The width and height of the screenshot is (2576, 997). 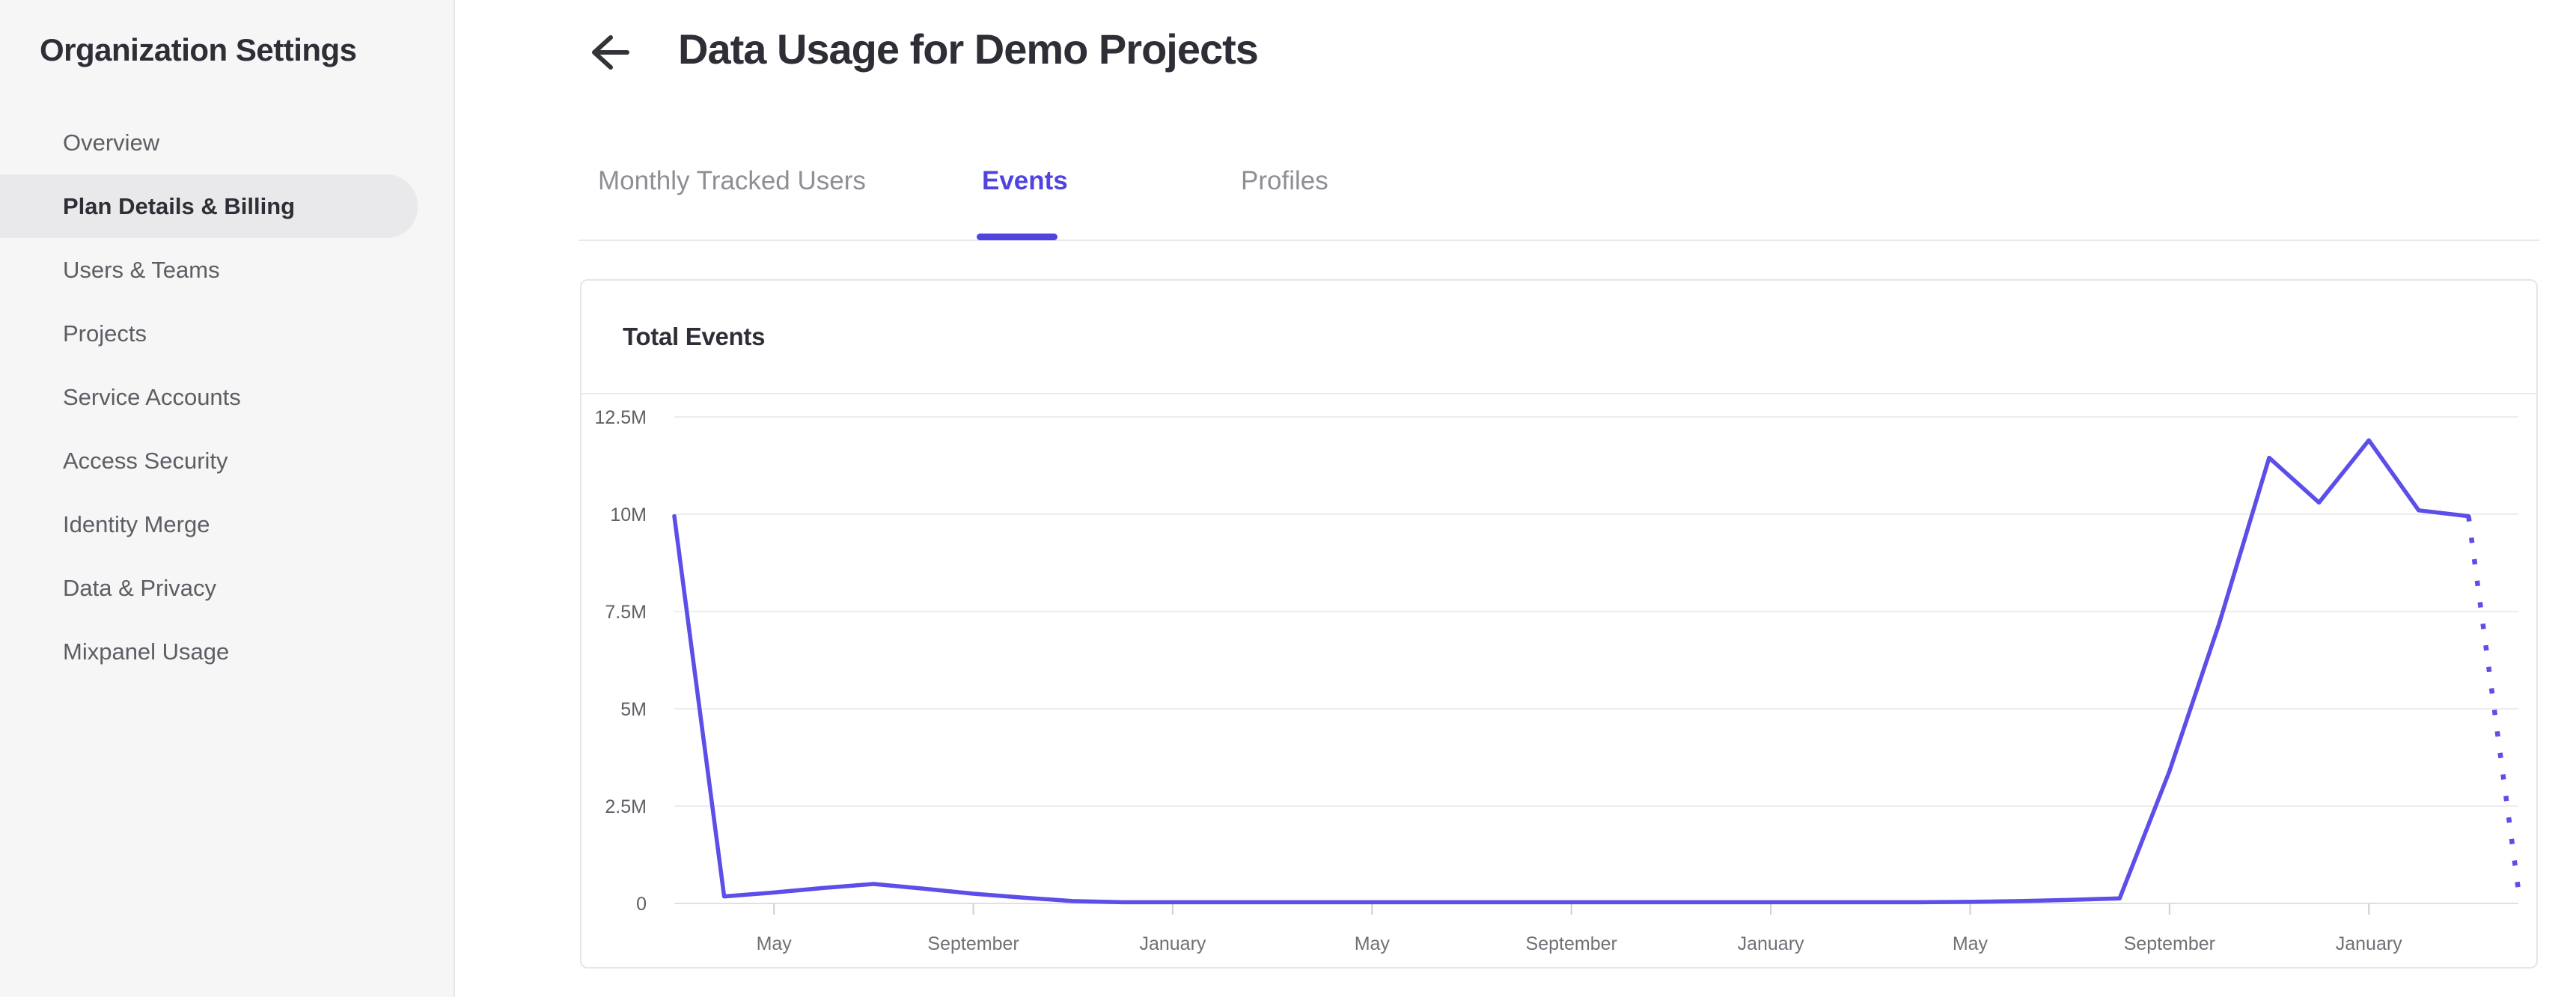 I want to click on active-tab-underline, so click(x=1017, y=237).